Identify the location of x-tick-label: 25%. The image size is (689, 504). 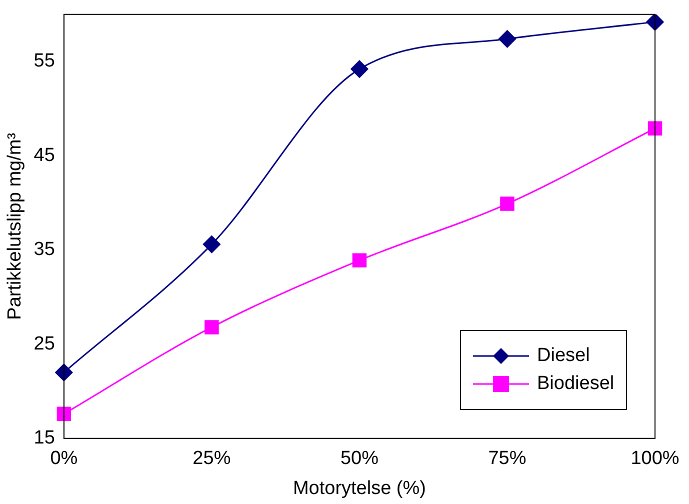
(211, 459).